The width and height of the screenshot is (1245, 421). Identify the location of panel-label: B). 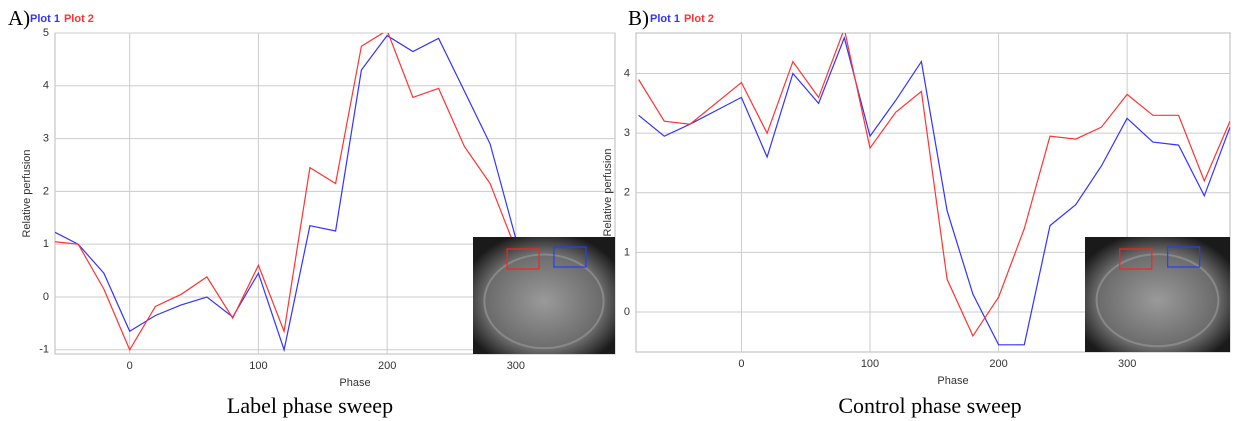
(638, 18).